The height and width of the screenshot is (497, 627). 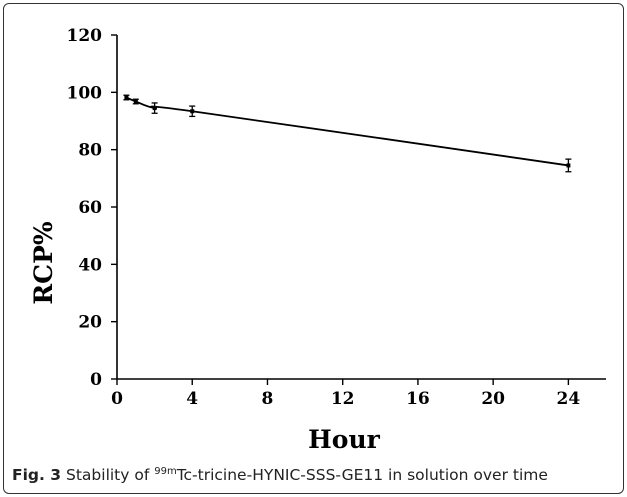 What do you see at coordinates (43, 262) in the screenshot?
I see `y-axis-label: RCP%` at bounding box center [43, 262].